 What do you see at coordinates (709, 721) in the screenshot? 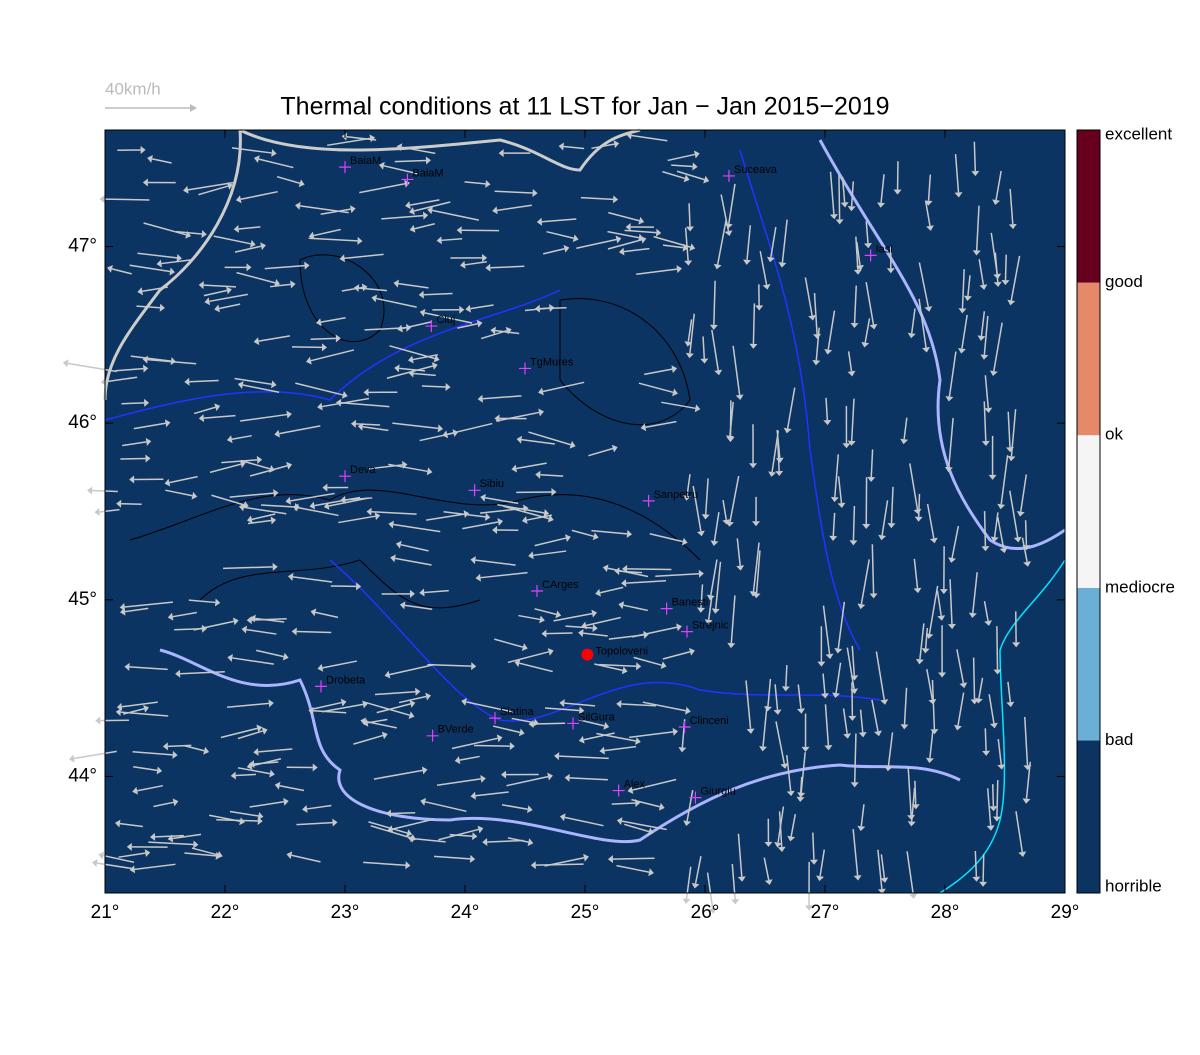
I see `city-label: Clinceni` at bounding box center [709, 721].